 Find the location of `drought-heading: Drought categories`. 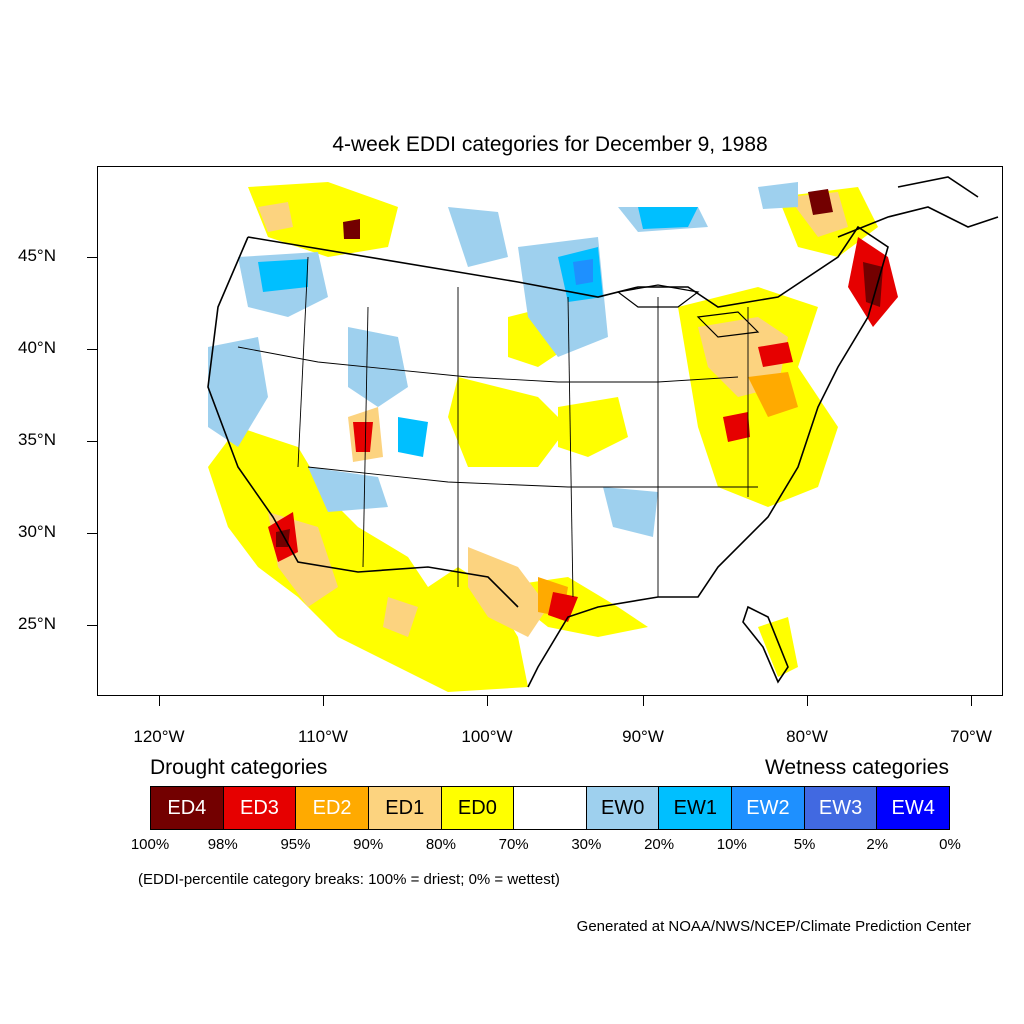

drought-heading: Drought categories is located at coordinates (239, 767).